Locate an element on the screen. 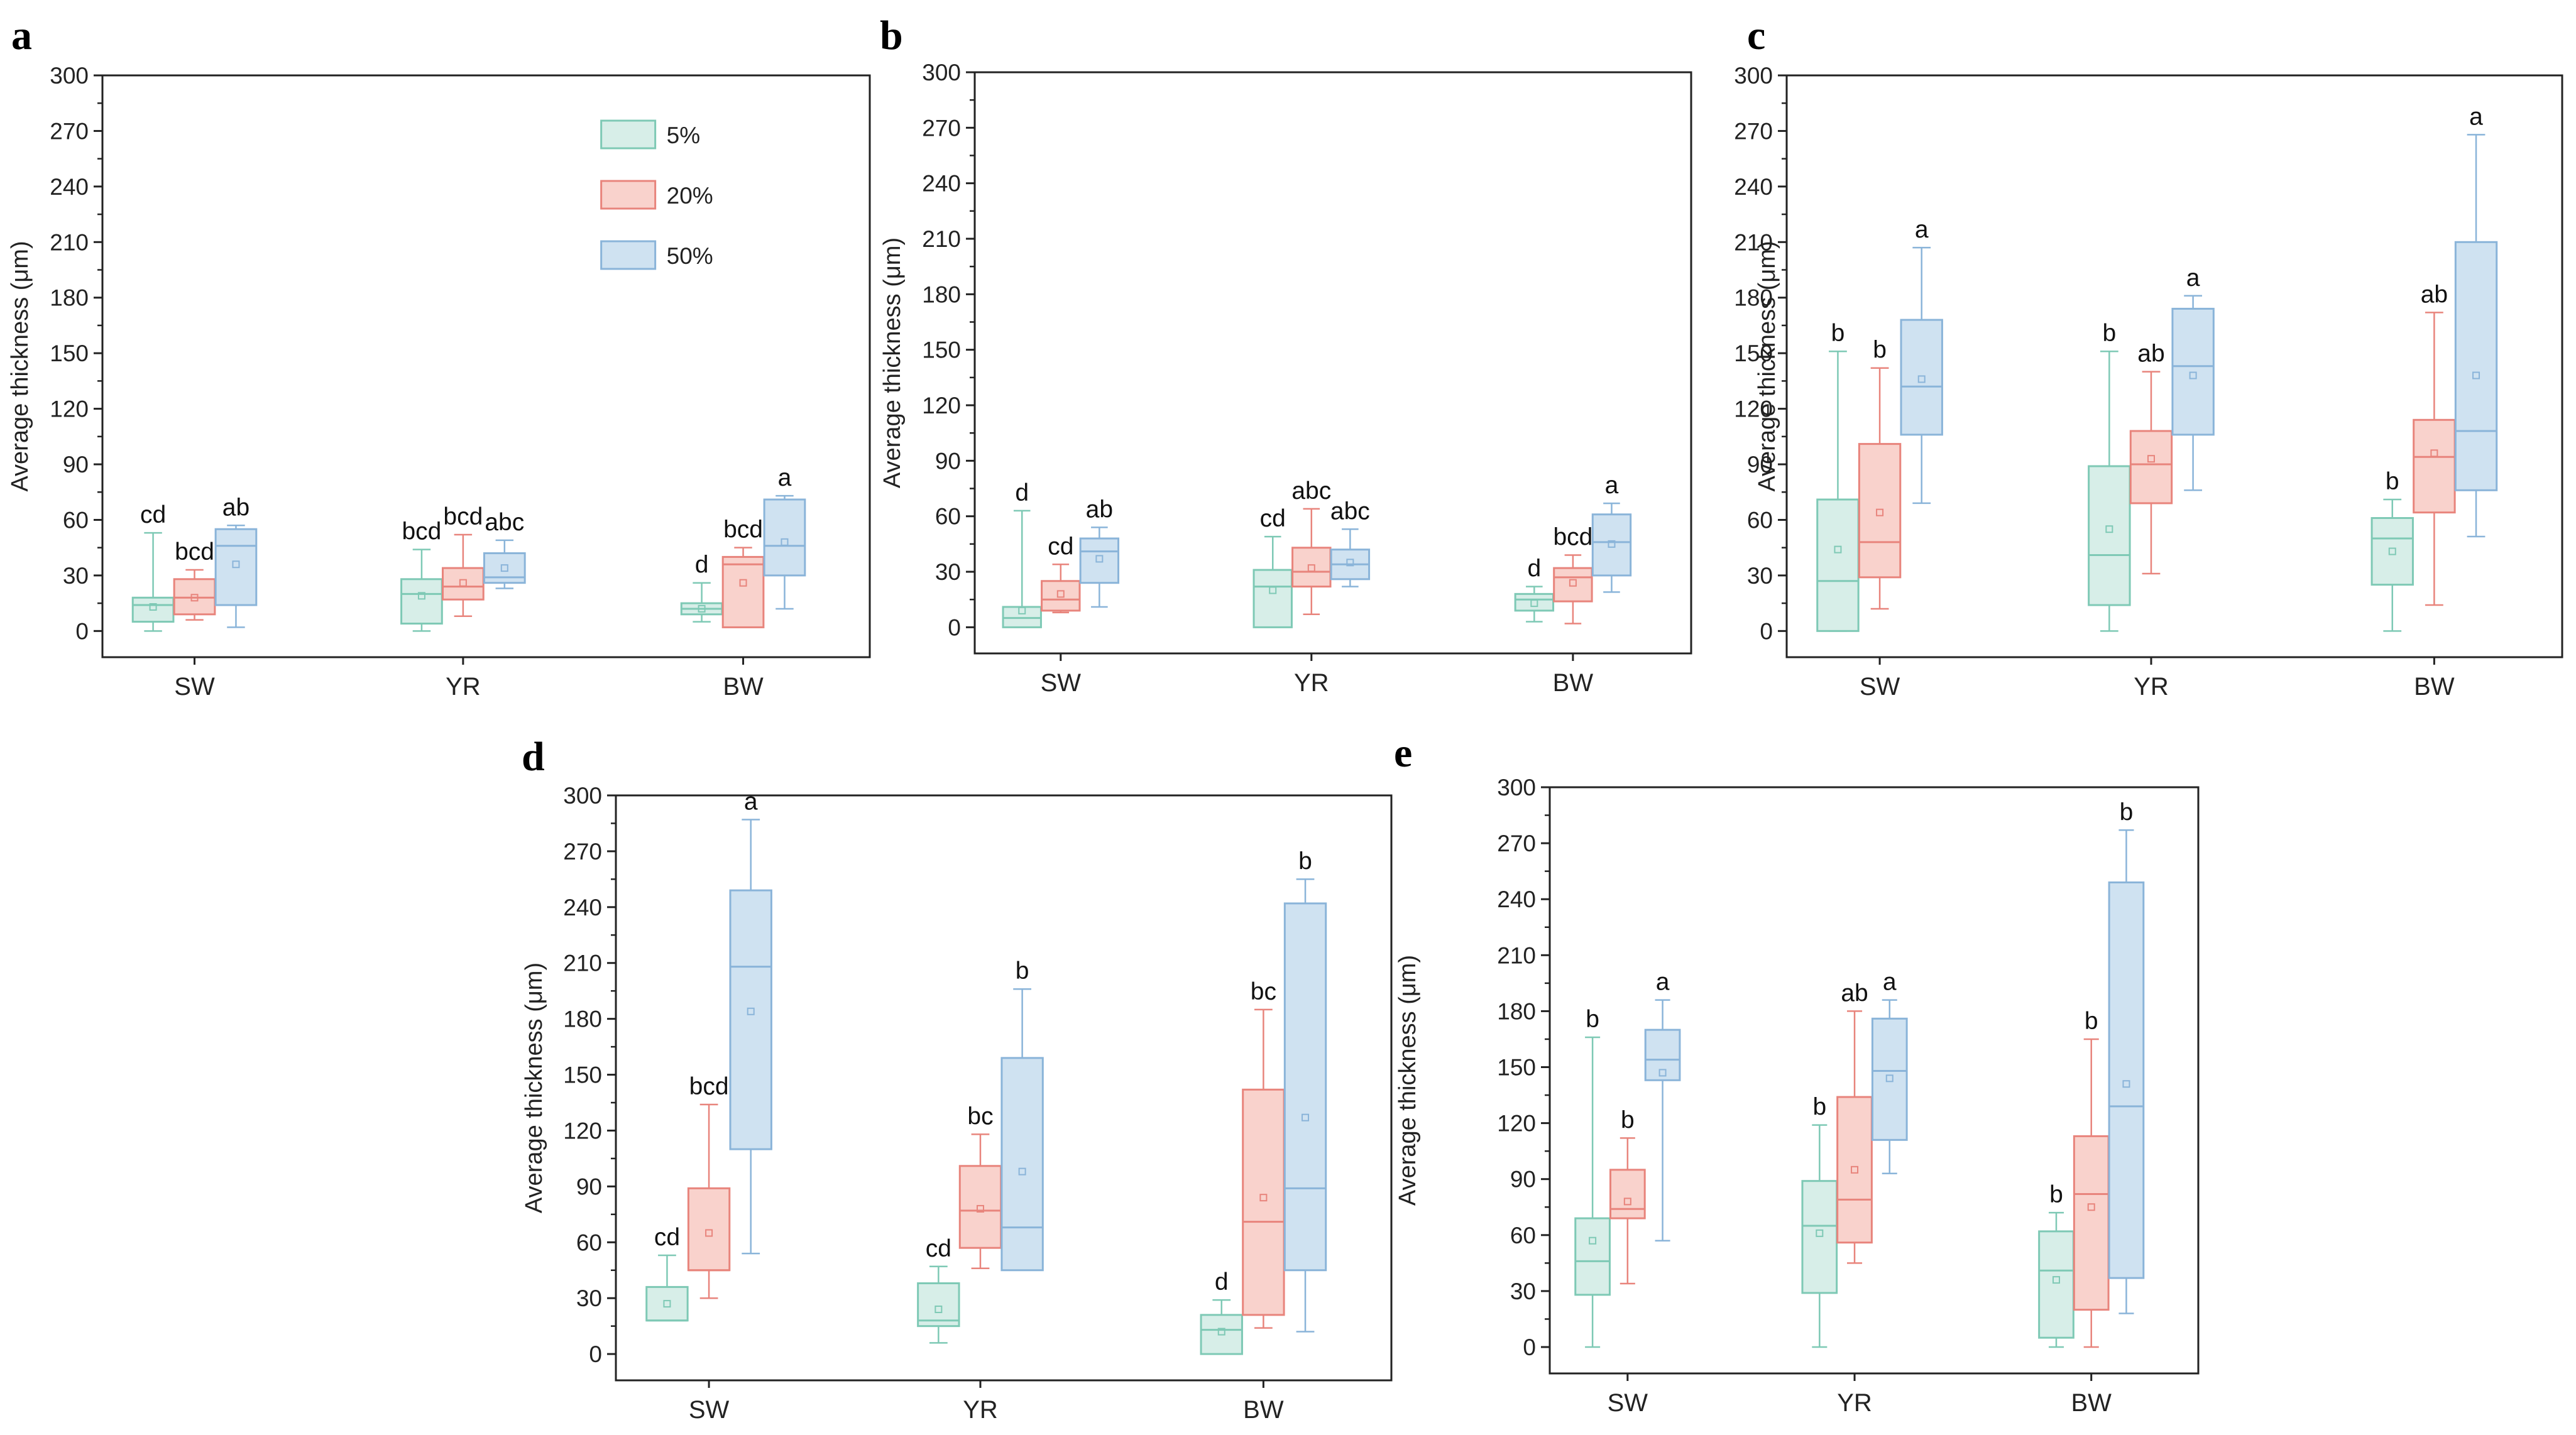 The height and width of the screenshot is (1435, 2576). y-tick-label: 90 is located at coordinates (1523, 1179).